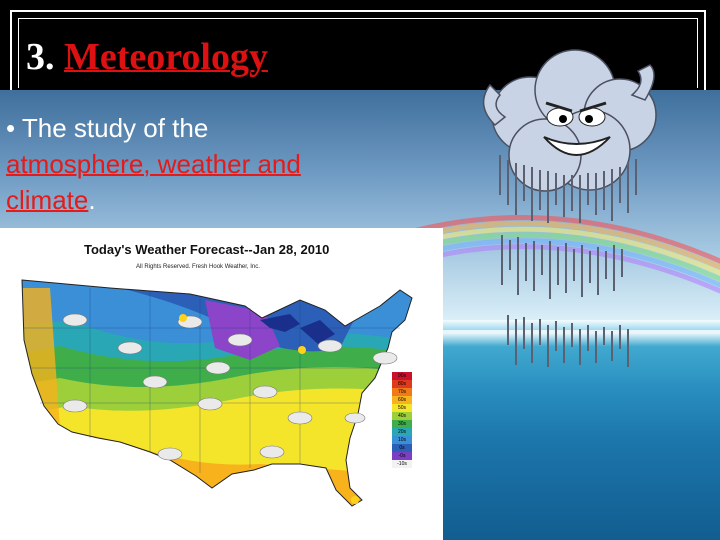 The width and height of the screenshot is (720, 540). What do you see at coordinates (402, 408) in the screenshot?
I see `legend-entry: 50s` at bounding box center [402, 408].